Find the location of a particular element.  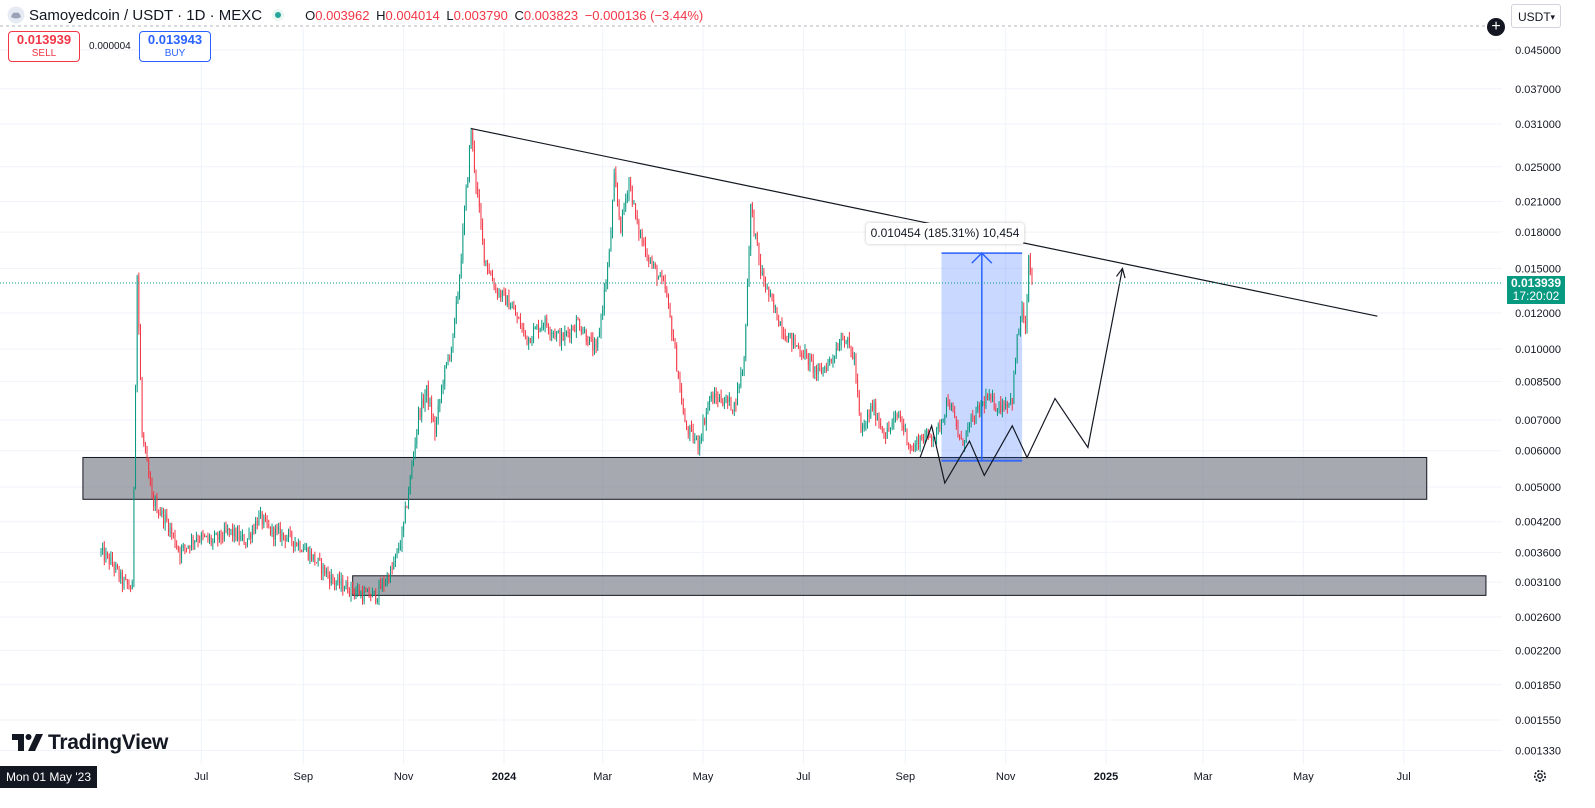

sell-button: 0.013939 SELL is located at coordinates (44, 46).